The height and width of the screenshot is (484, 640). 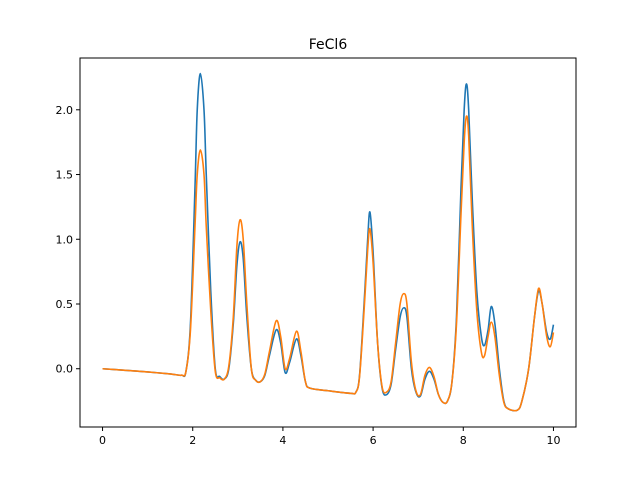 What do you see at coordinates (328, 45) in the screenshot?
I see `chart-title: FeCl6` at bounding box center [328, 45].